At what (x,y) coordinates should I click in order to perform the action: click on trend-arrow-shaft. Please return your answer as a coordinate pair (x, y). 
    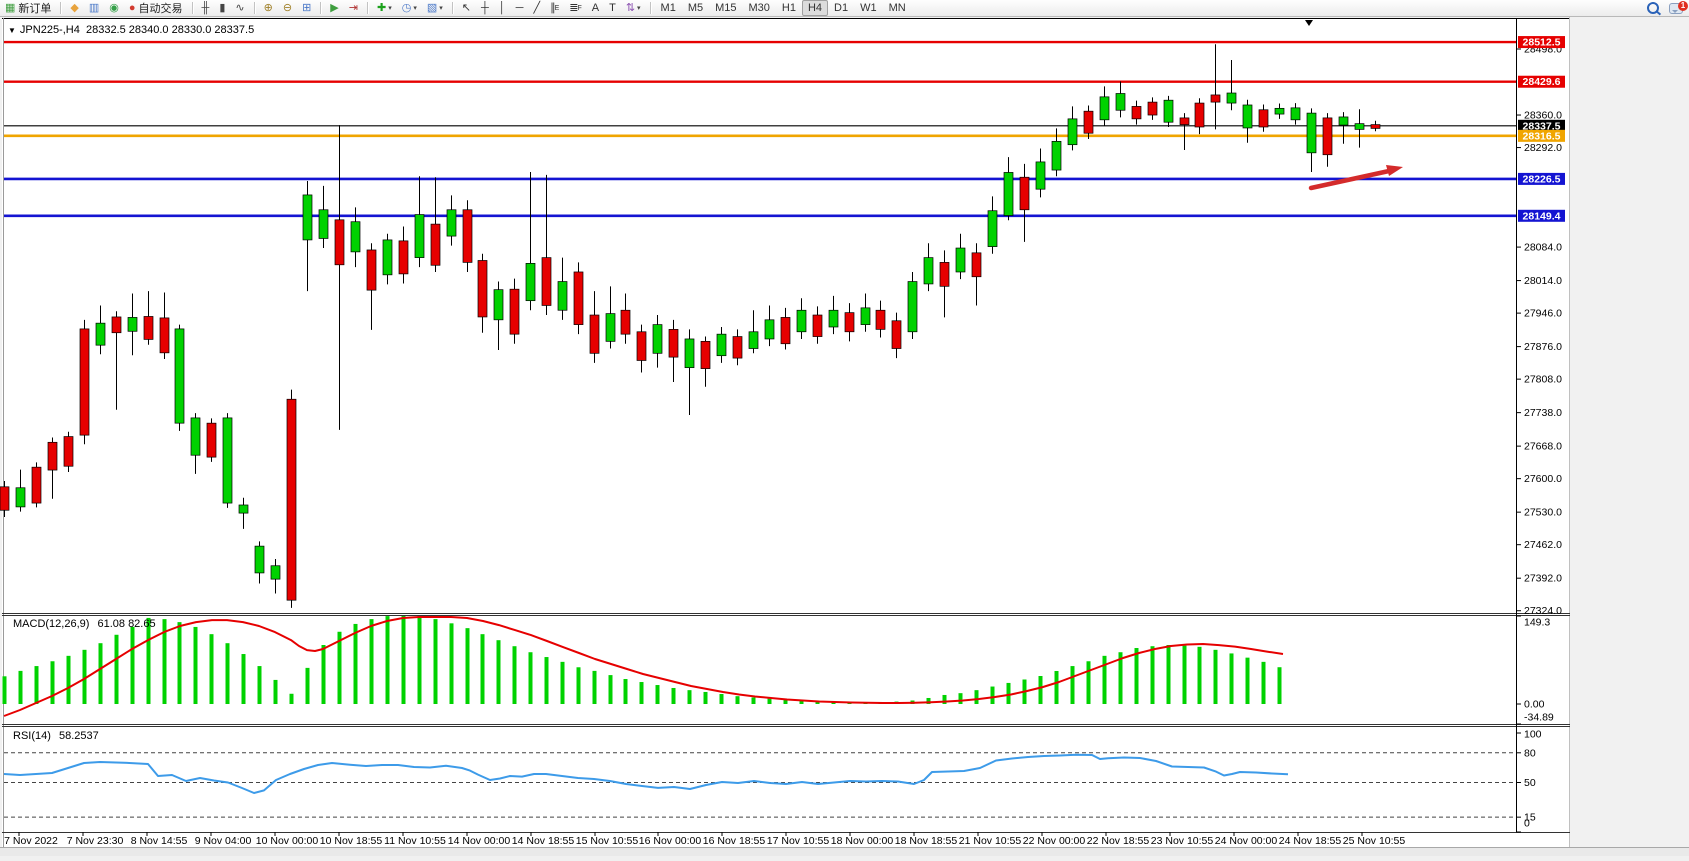
    Looking at the image, I should click on (1350, 179).